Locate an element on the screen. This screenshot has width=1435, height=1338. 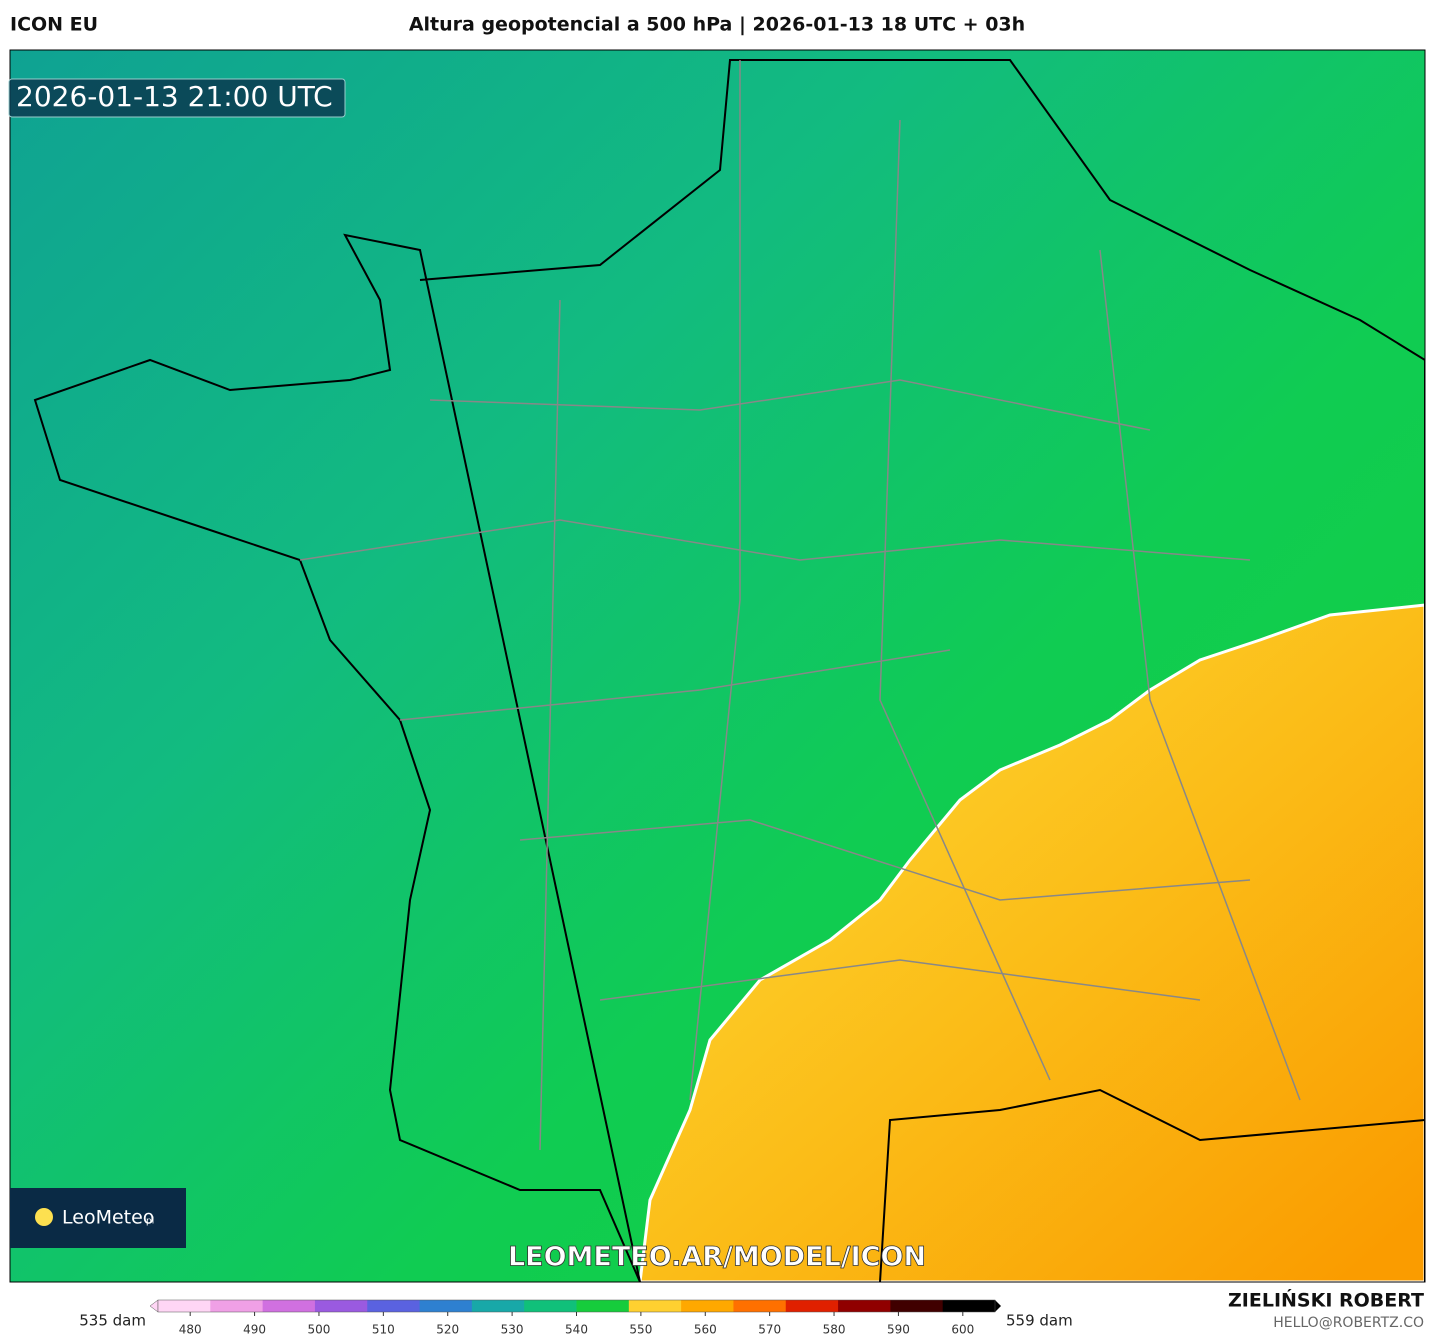
colorbar-tick-label: 540 is located at coordinates (576, 1330).